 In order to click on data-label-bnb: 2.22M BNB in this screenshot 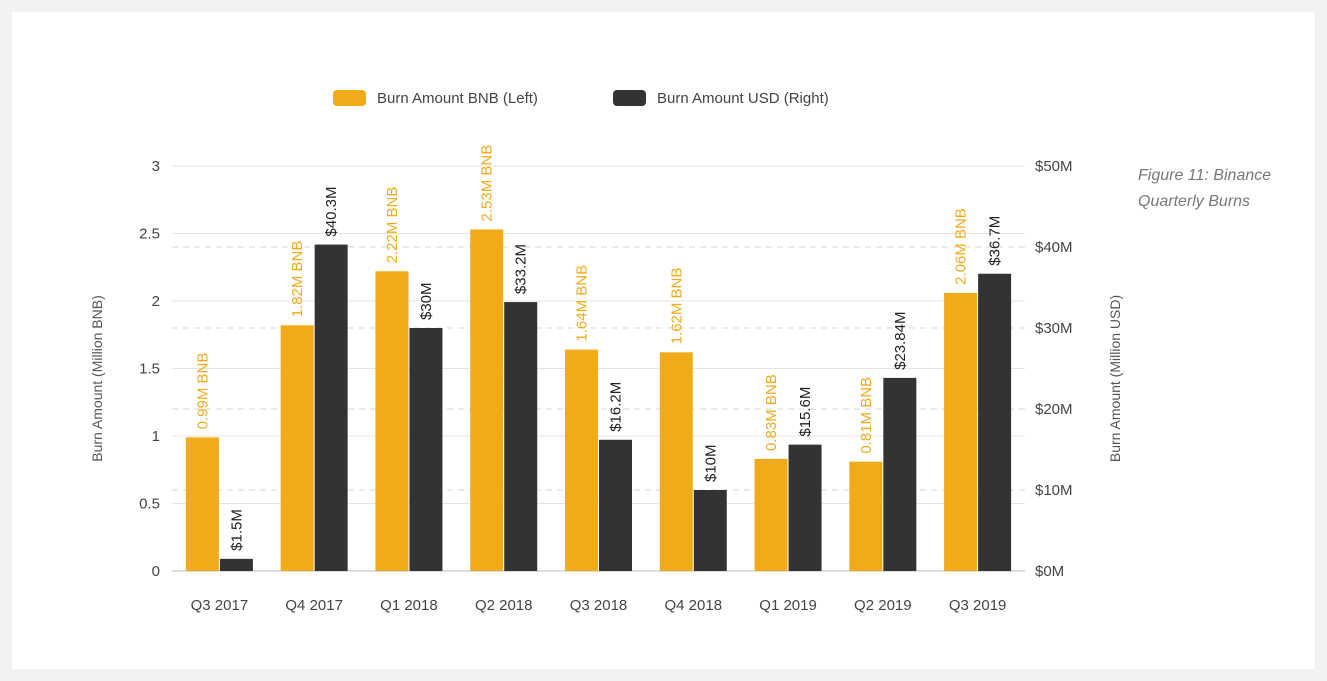, I will do `click(392, 225)`.